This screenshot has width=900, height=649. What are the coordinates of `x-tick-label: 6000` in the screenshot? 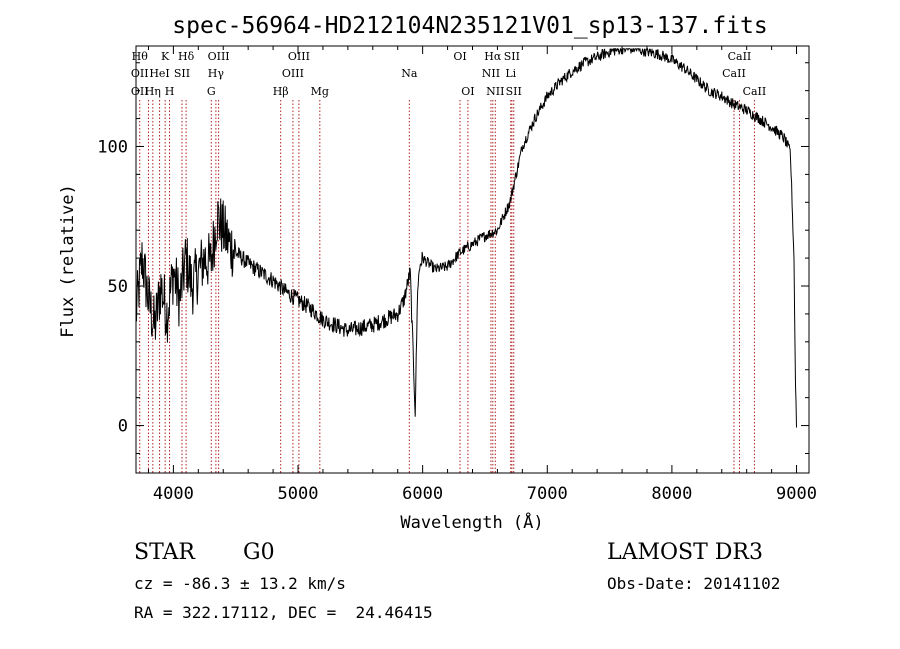 It's located at (422, 494).